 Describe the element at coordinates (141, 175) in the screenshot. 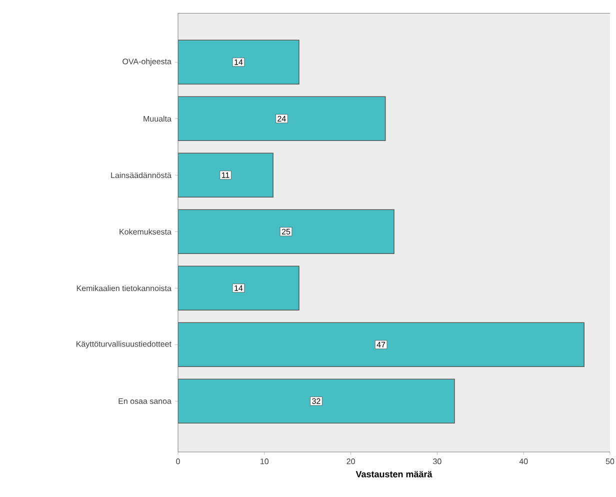

I see `y-tick-label: Lainsäädännöstä` at that location.